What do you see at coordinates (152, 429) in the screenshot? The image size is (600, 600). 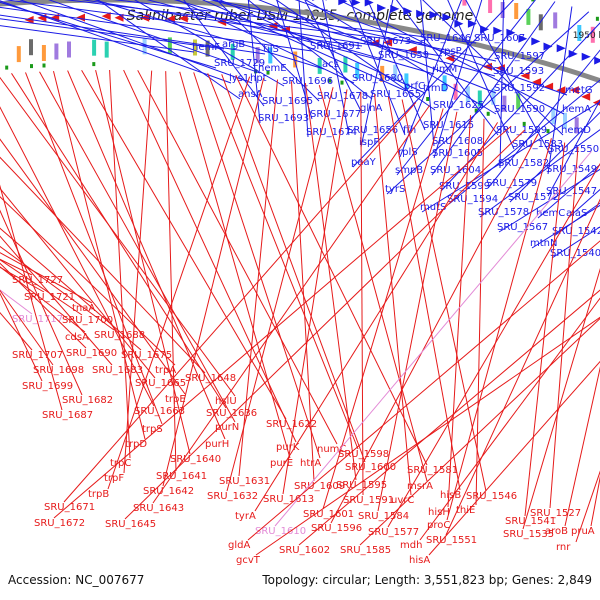 I see `gene-label-reverse: trpS` at bounding box center [152, 429].